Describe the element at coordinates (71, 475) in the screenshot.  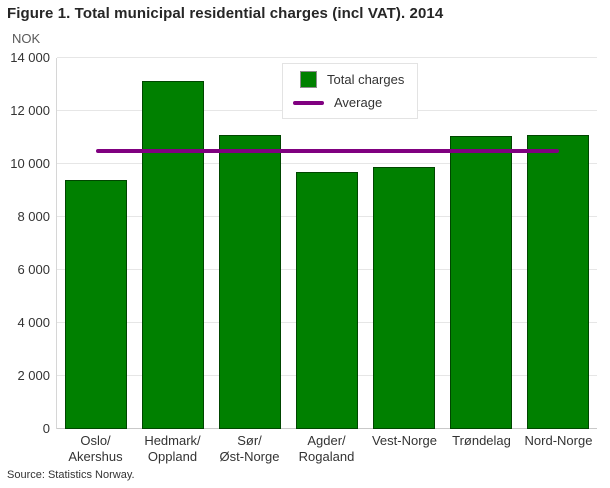
I see `source-note: Source: Statistics Norway.` at that location.